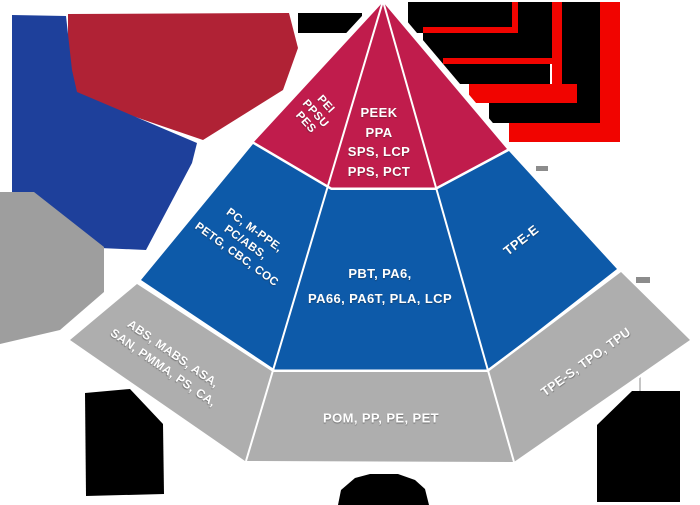 The height and width of the screenshot is (505, 700). Describe the element at coordinates (380, 286) in the screenshot. I see `middle-center-label: PBT, PA6, PA66, PA6T, PLA, LCP` at that location.